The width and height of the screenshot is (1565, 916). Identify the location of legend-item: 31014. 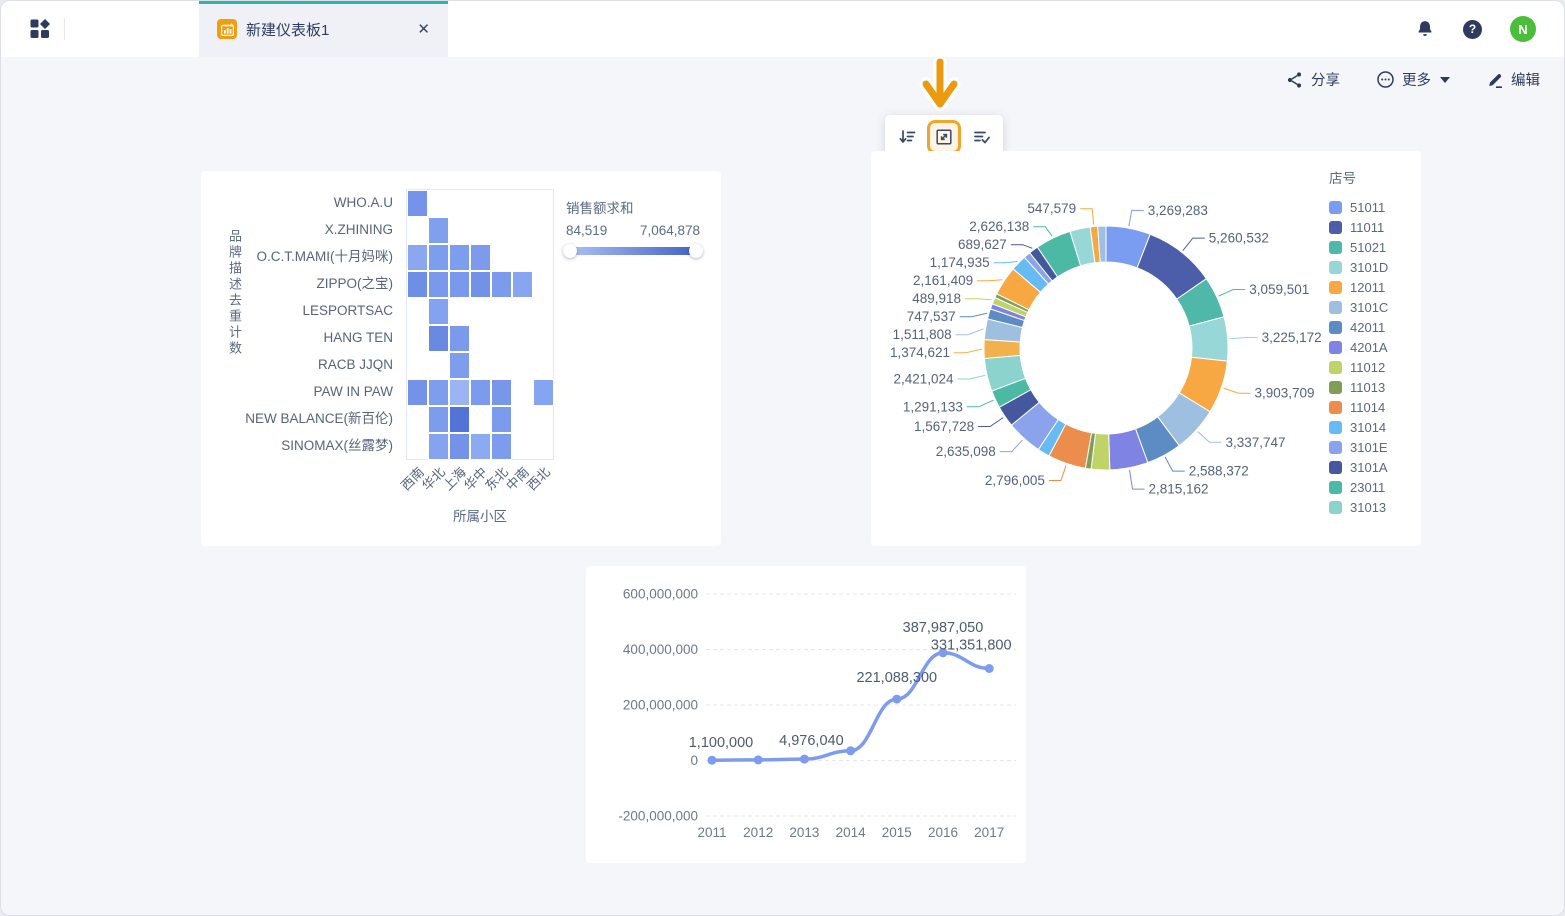
(1374, 427).